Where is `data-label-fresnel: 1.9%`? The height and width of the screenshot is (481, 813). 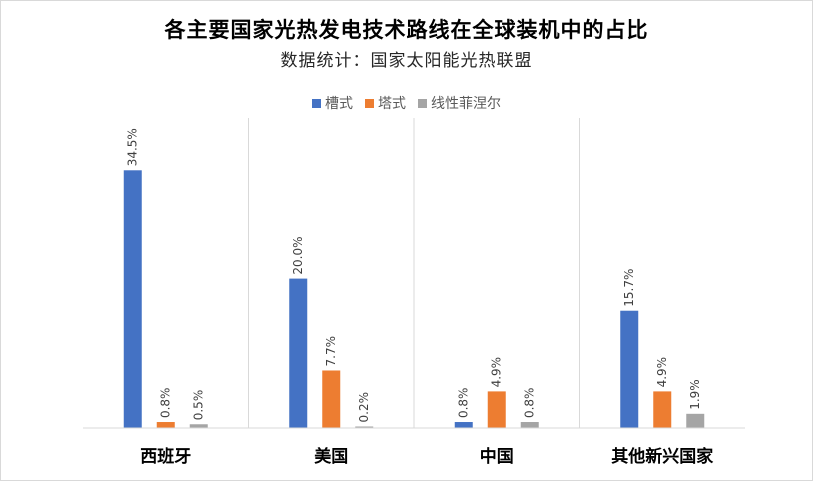
data-label-fresnel: 1.9% is located at coordinates (695, 394).